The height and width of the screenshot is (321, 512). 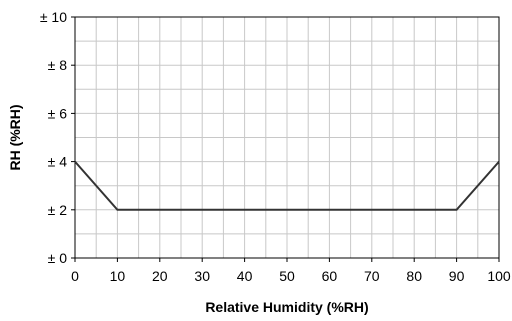 I want to click on y-axis-ticks: ± 0 ± 2 ± 4 ± 6 ± 8 ± 10, so click(x=57, y=137).